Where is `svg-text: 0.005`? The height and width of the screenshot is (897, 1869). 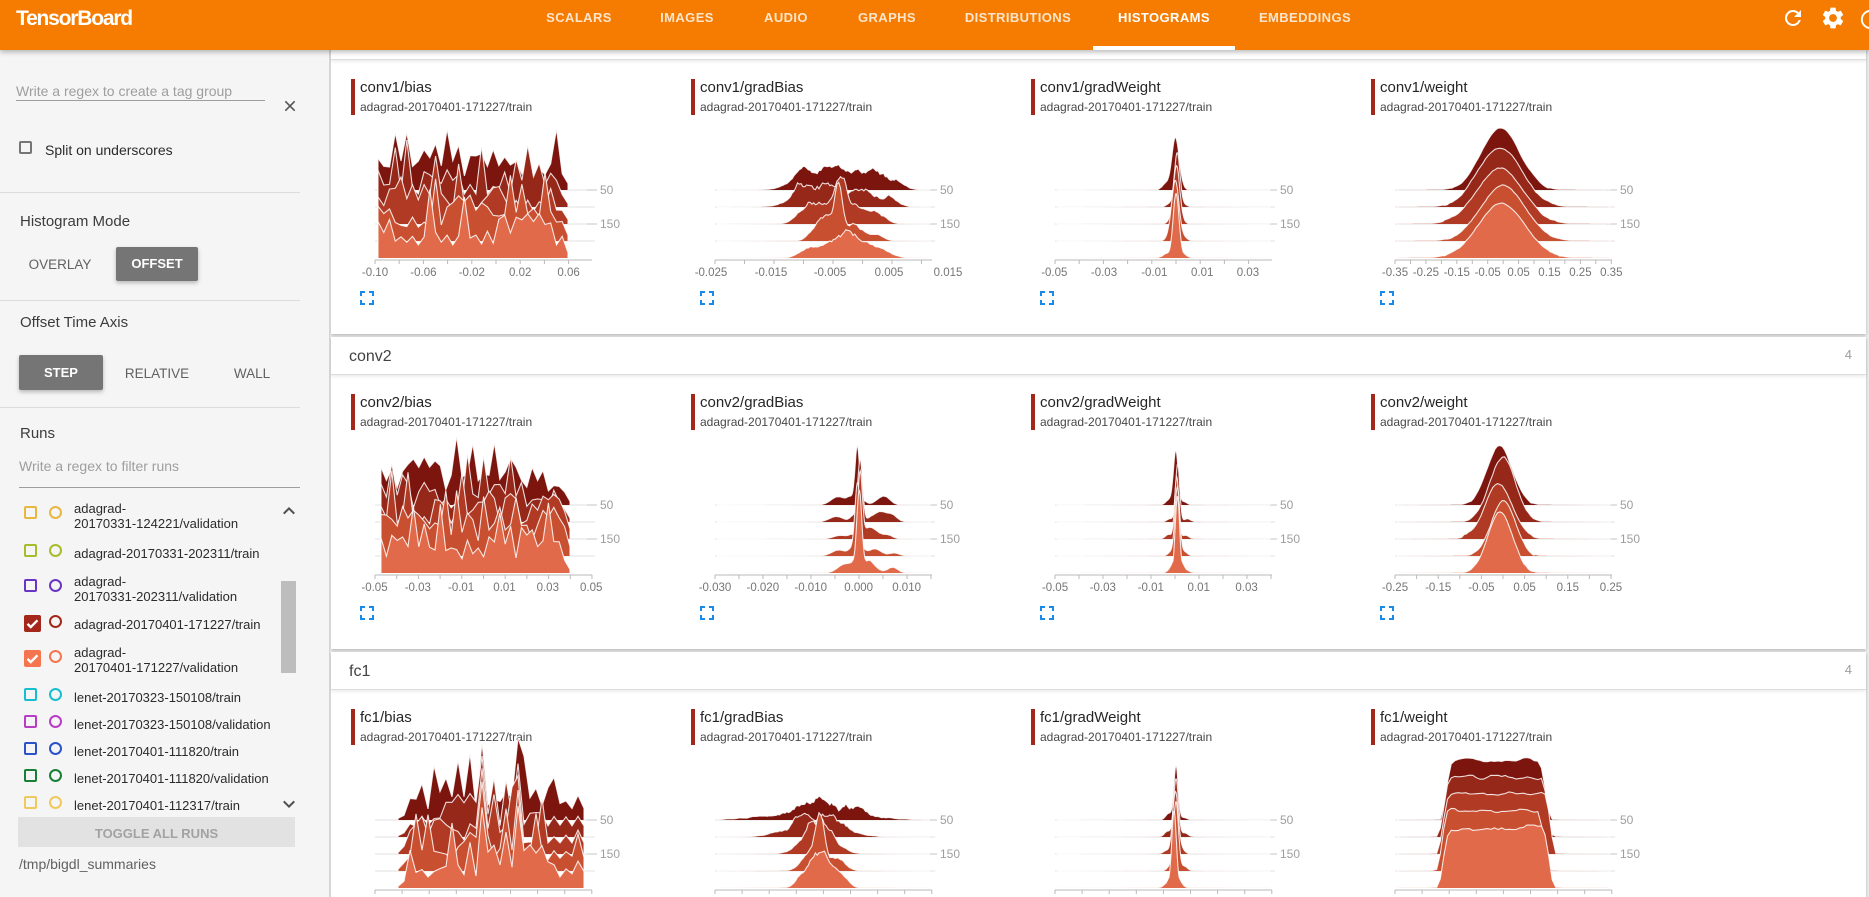 svg-text: 0.005 is located at coordinates (889, 273).